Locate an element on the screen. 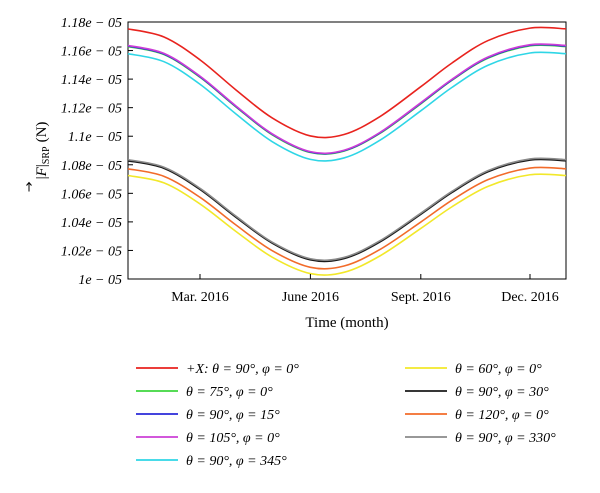 Image resolution: width=600 pixels, height=493 pixels. y-axis-title-subscript: SRP is located at coordinates (46, 155).